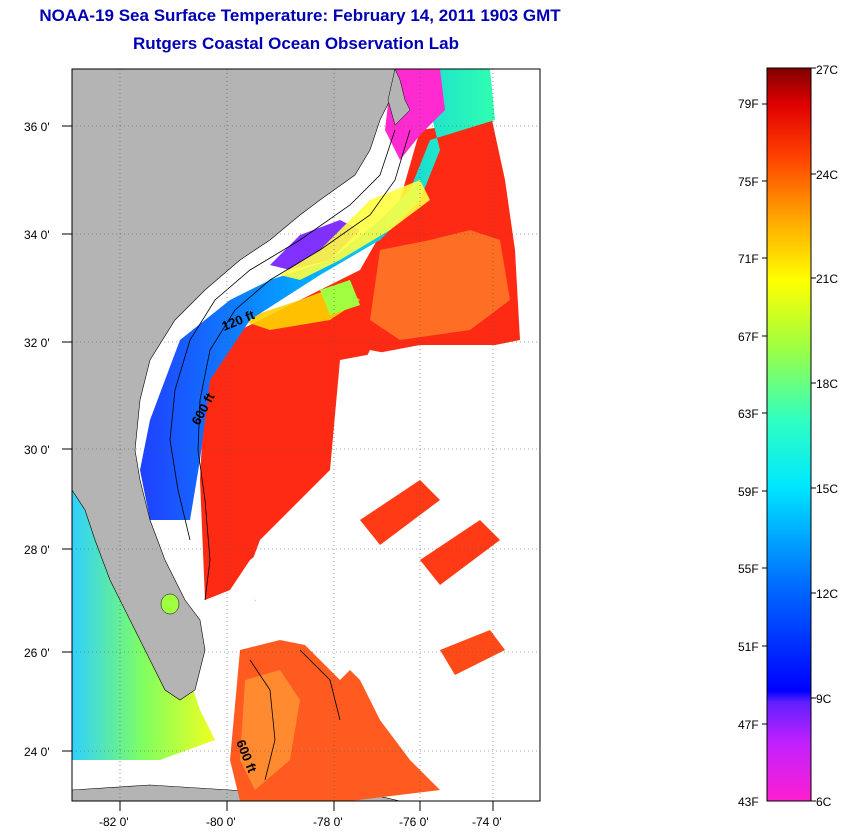  I want to click on lon-label-76: -76 0', so click(414, 822).